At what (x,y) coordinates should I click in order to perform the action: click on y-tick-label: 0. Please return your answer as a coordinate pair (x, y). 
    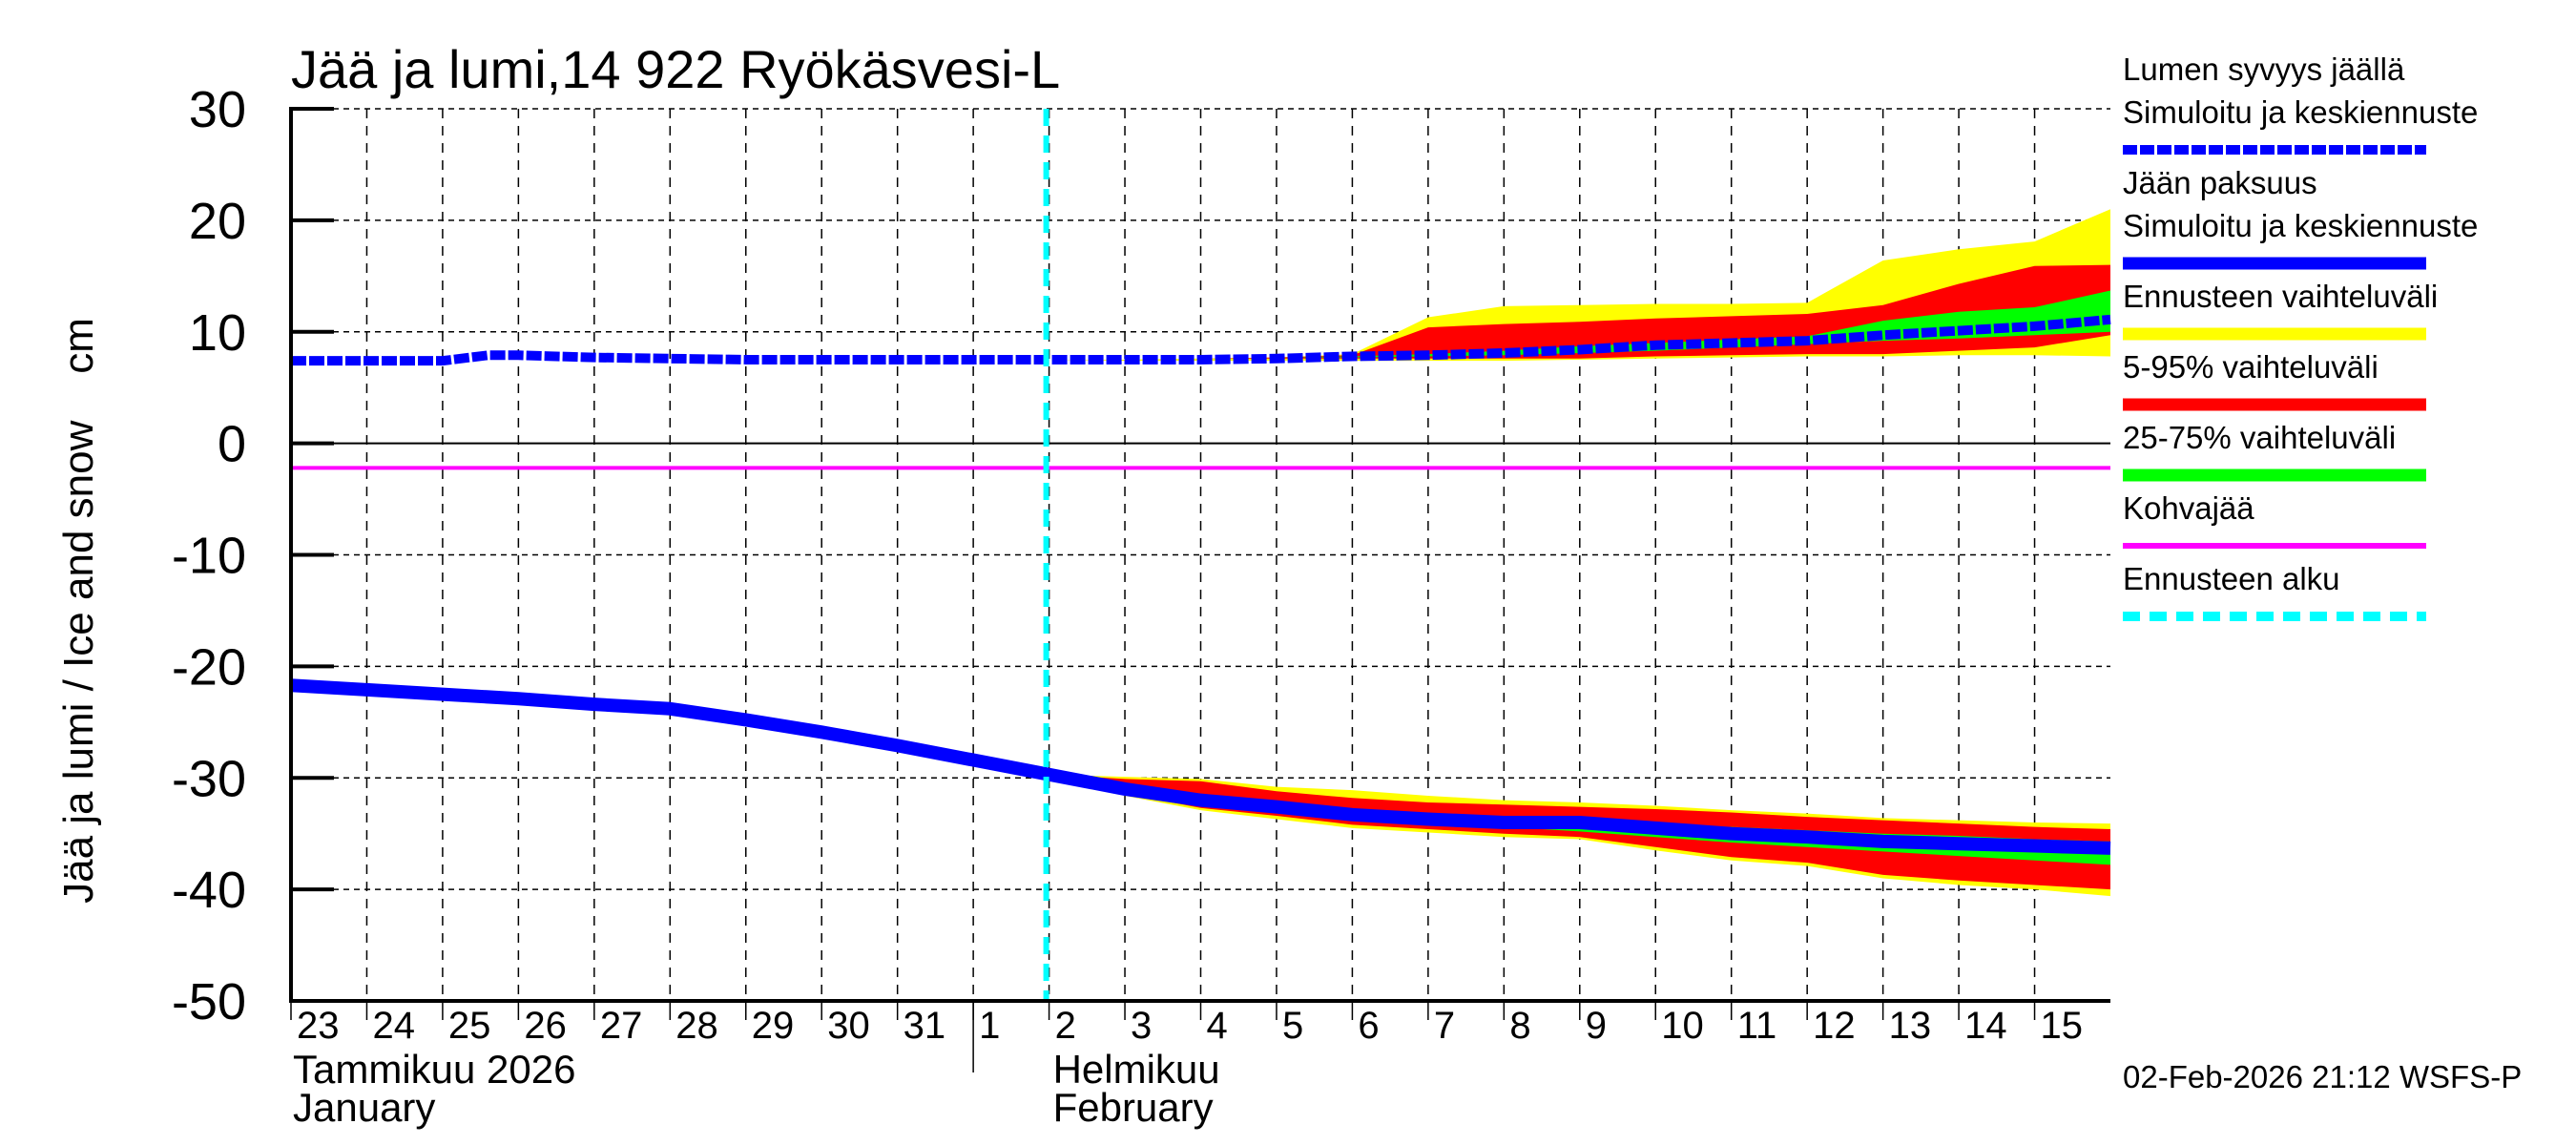
    Looking at the image, I should click on (232, 445).